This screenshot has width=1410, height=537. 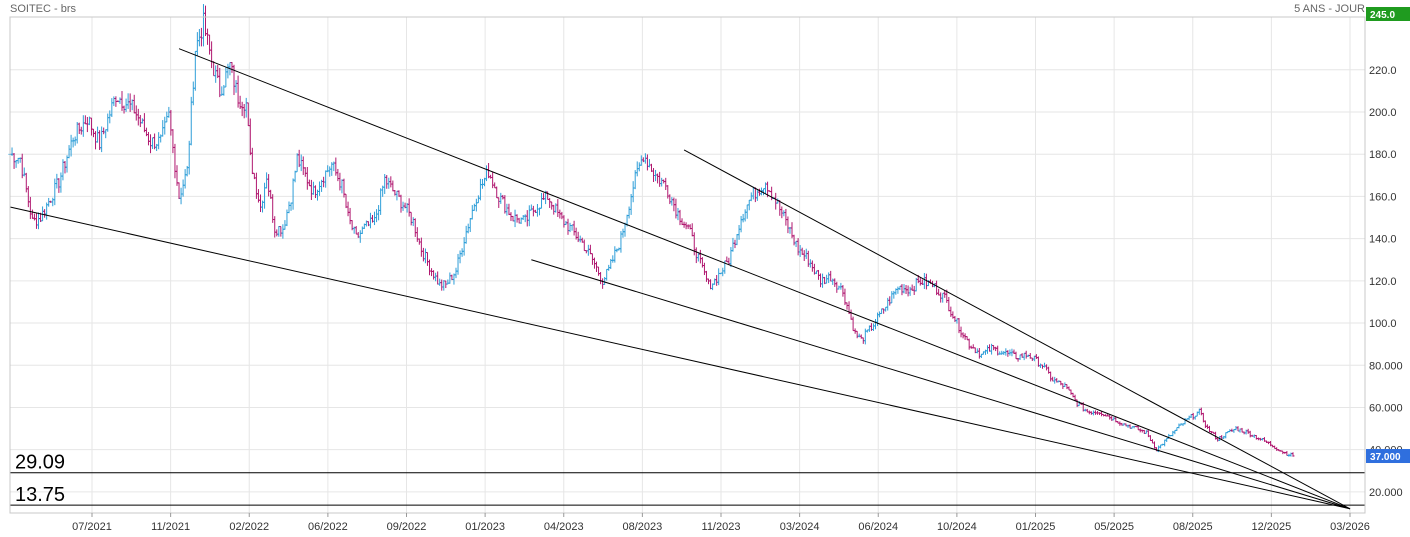 What do you see at coordinates (1193, 527) in the screenshot?
I see `x-tick-label: 08/2025` at bounding box center [1193, 527].